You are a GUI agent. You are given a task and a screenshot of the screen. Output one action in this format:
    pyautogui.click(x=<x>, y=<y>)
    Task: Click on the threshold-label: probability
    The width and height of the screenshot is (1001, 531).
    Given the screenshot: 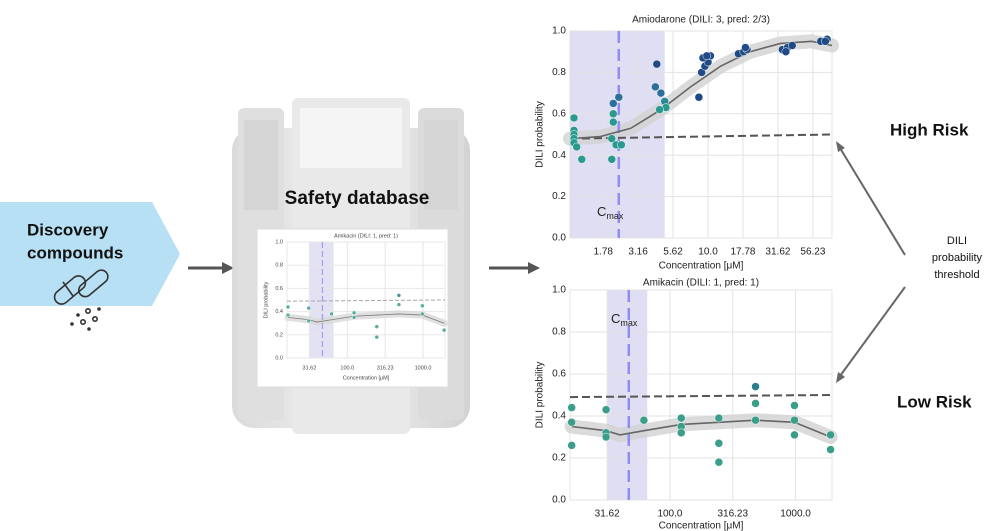 What is the action you would take?
    pyautogui.click(x=957, y=258)
    